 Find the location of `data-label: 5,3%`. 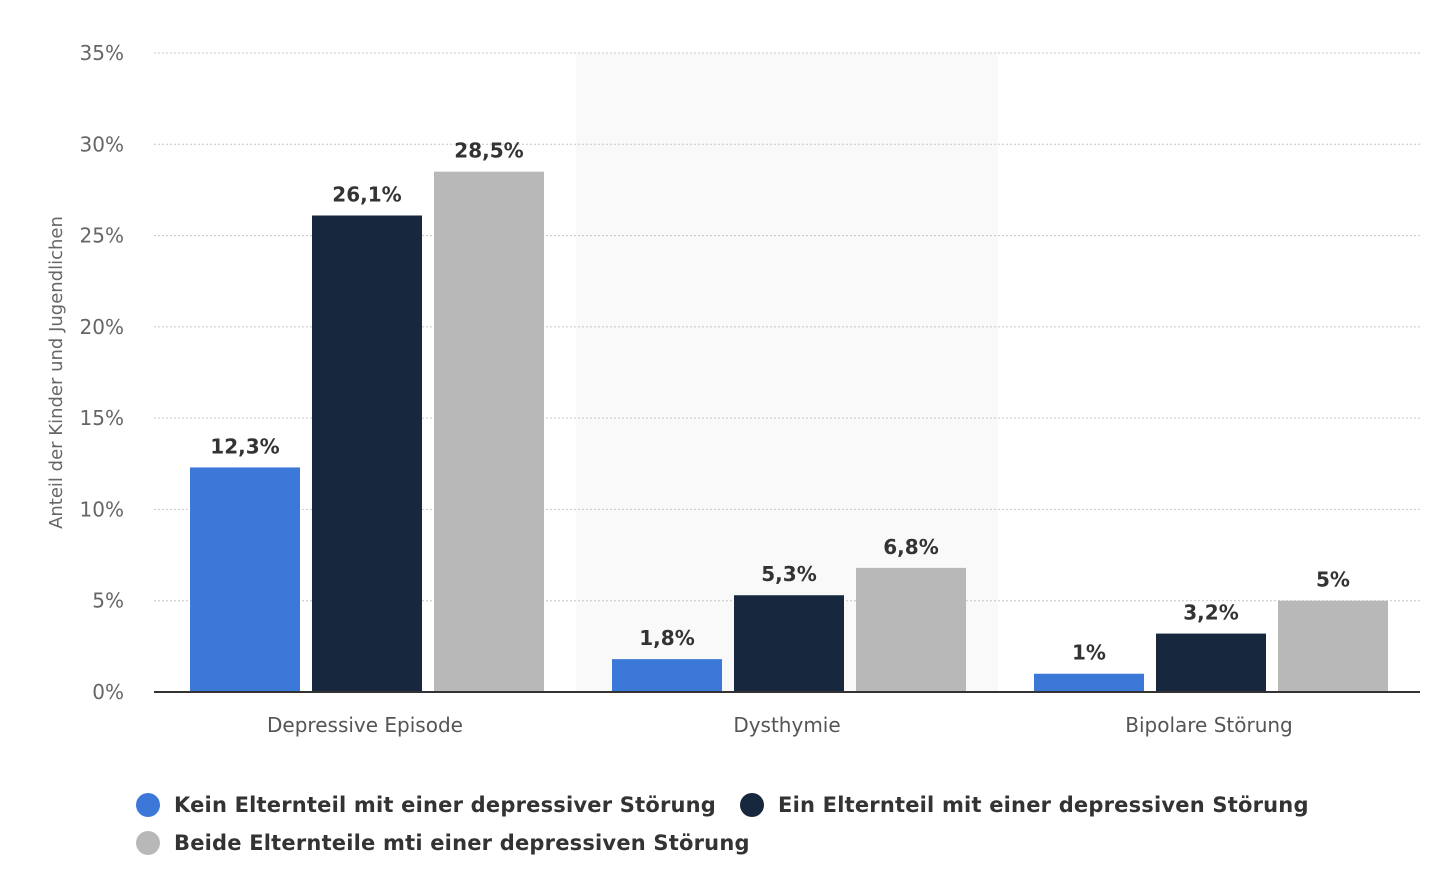

data-label: 5,3% is located at coordinates (788, 574).